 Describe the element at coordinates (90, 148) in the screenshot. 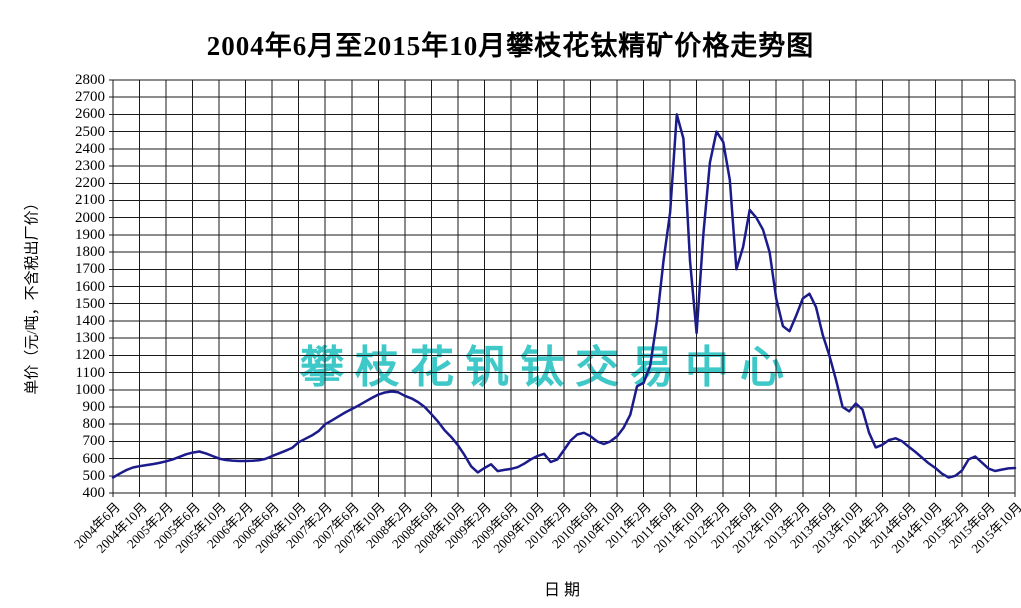

I see `y-tick-label: 2400` at that location.